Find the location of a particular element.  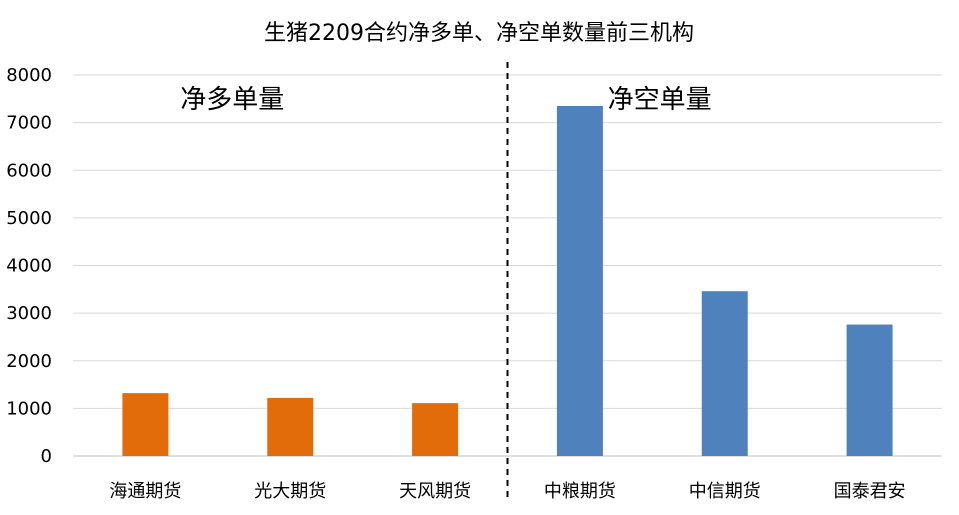

y-axis-ticks: 0 1000 2000 3000 4000 5000 6000 7000 8000 is located at coordinates (29, 266).